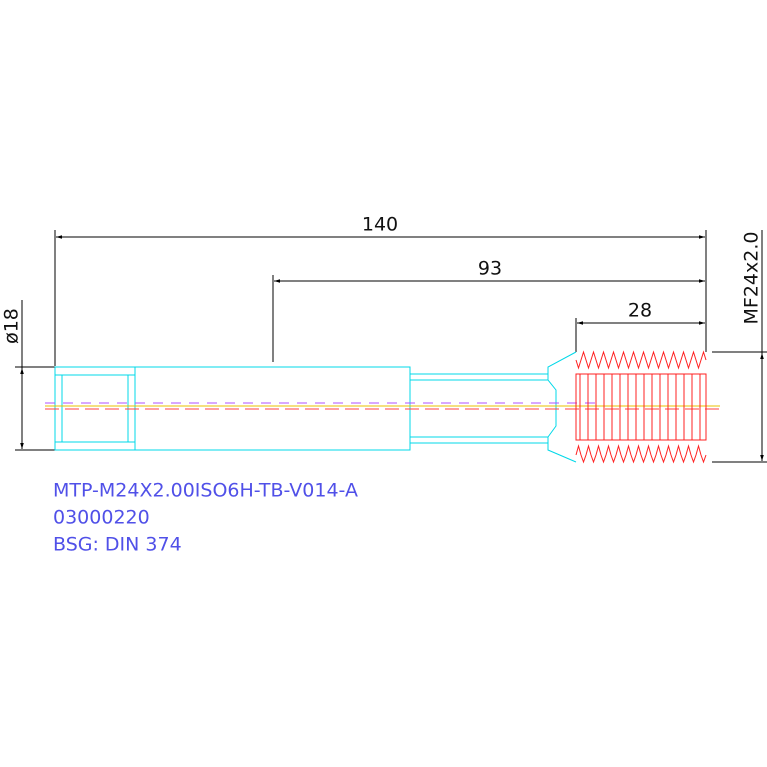  Describe the element at coordinates (490, 269) in the screenshot. I see `dimension-label: 93` at that location.